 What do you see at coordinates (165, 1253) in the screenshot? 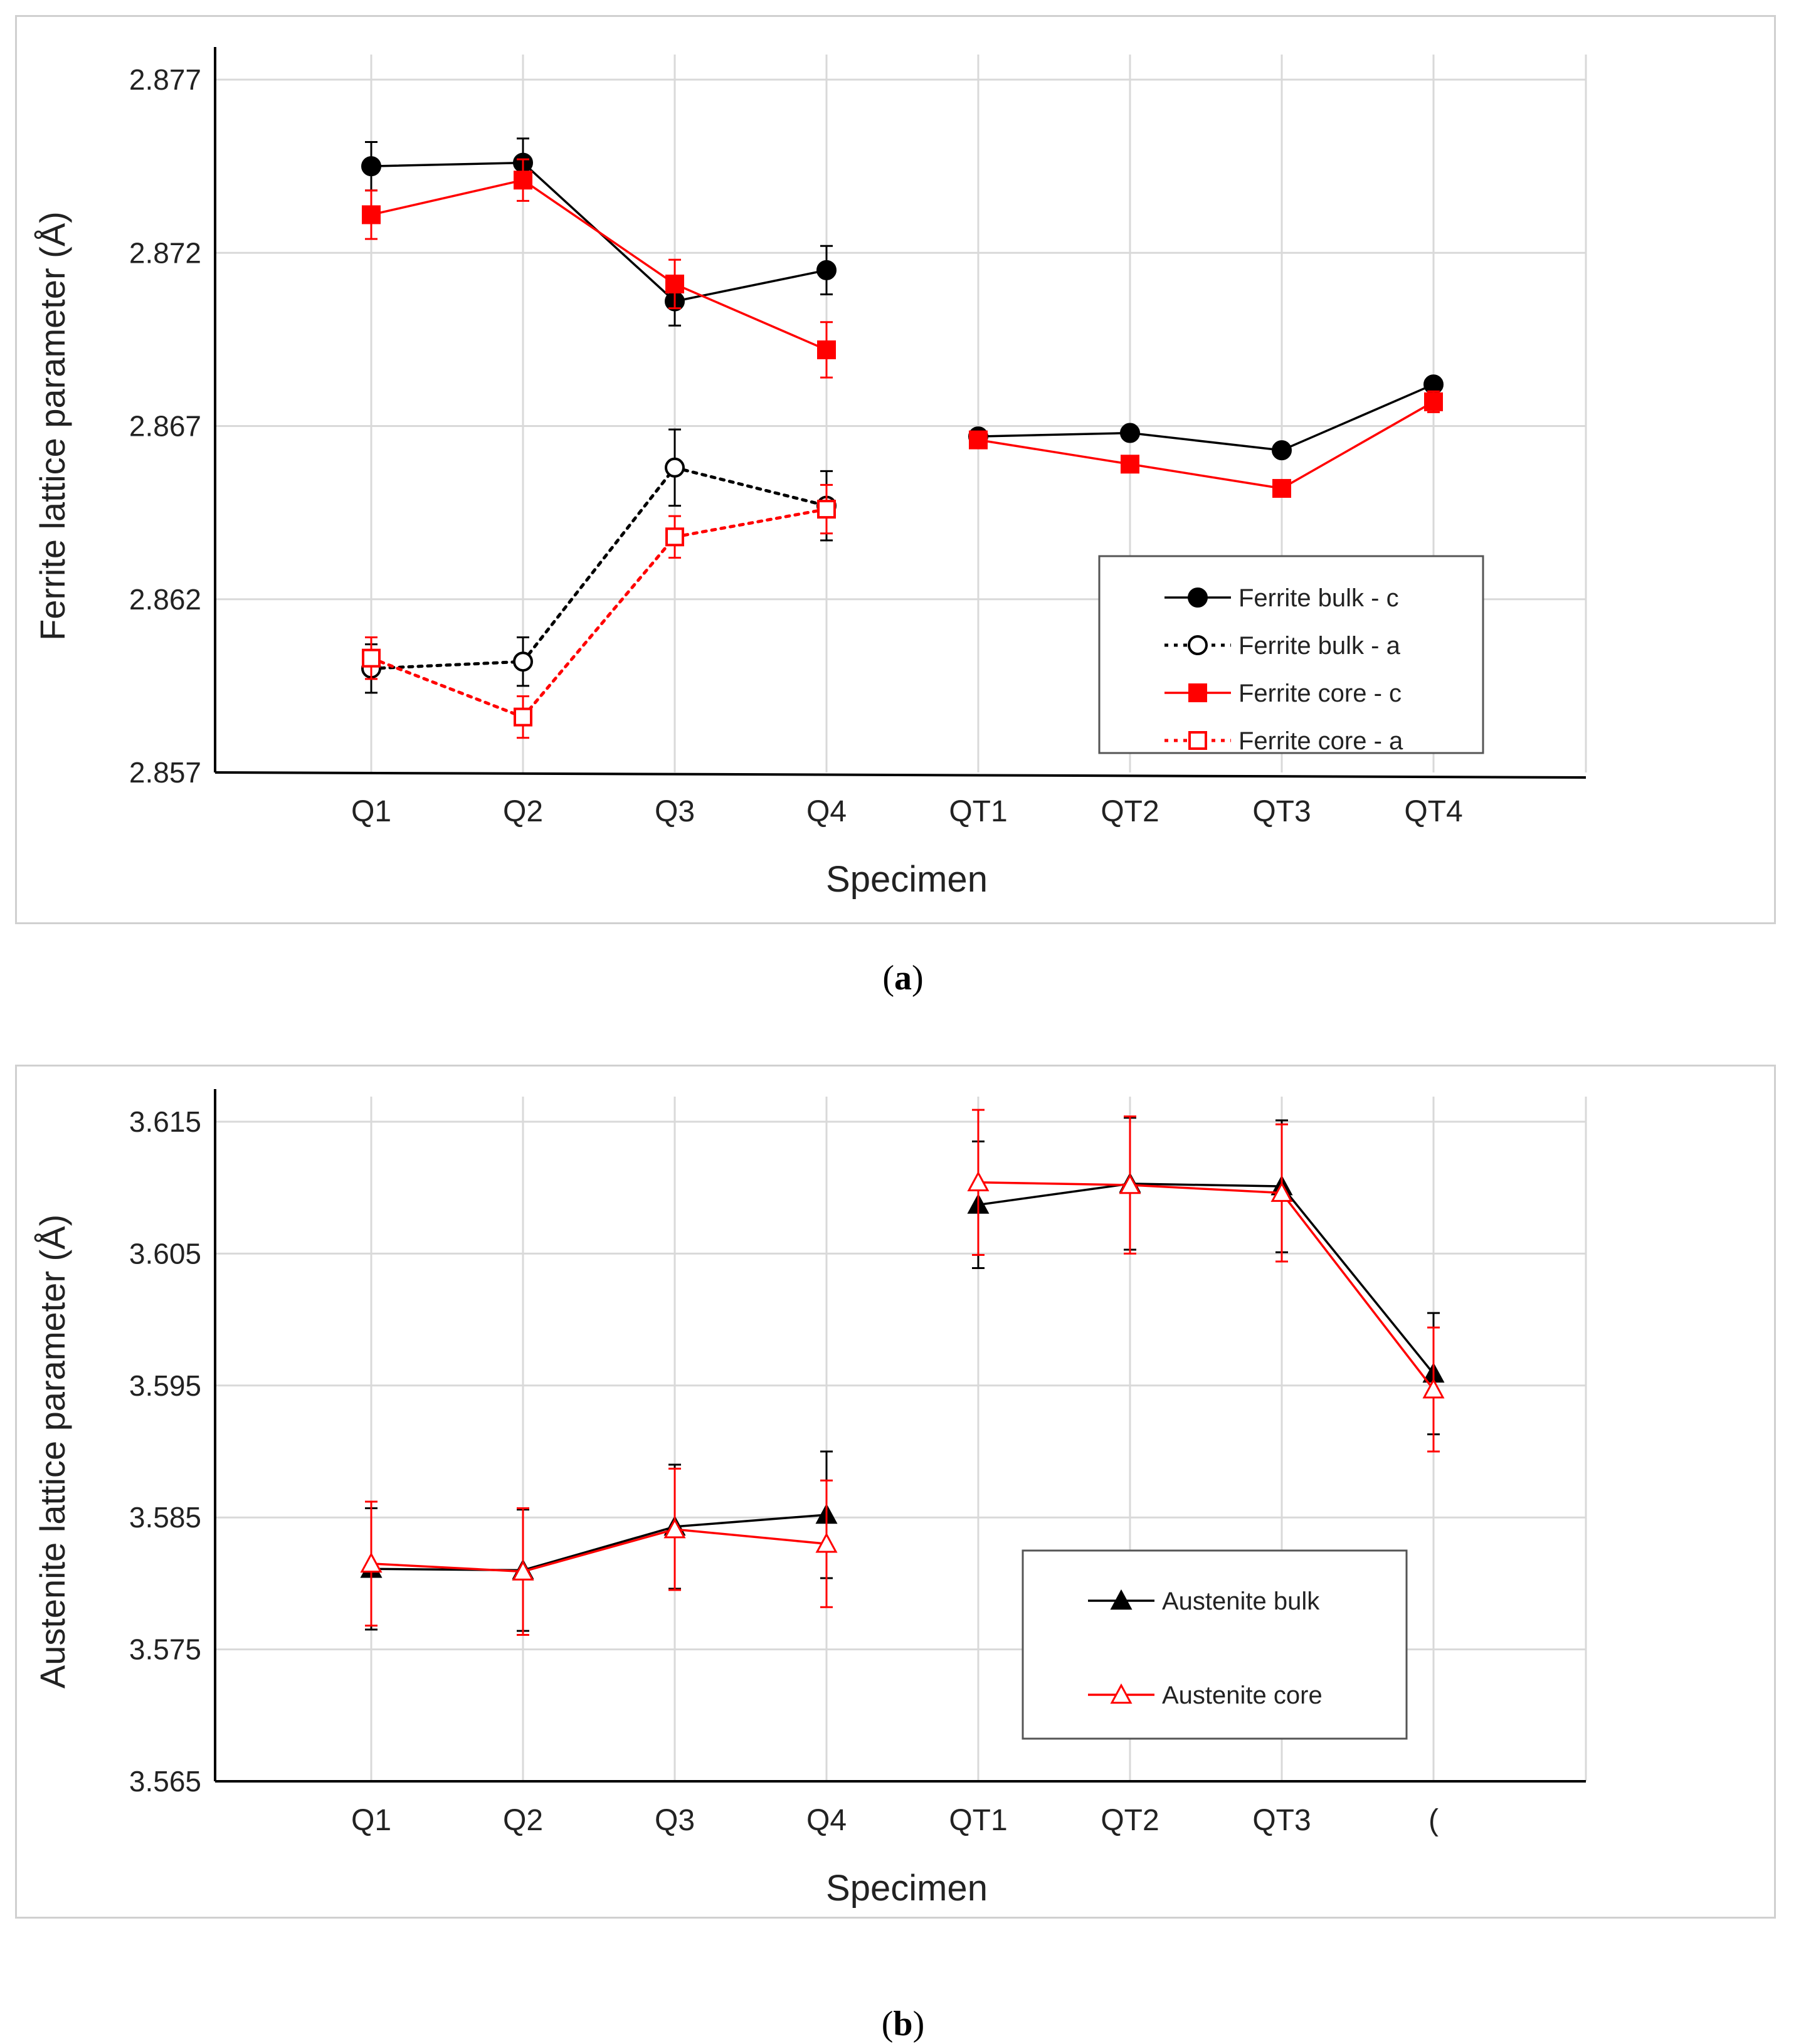
I see `y-tick-label: 3.605` at bounding box center [165, 1253].